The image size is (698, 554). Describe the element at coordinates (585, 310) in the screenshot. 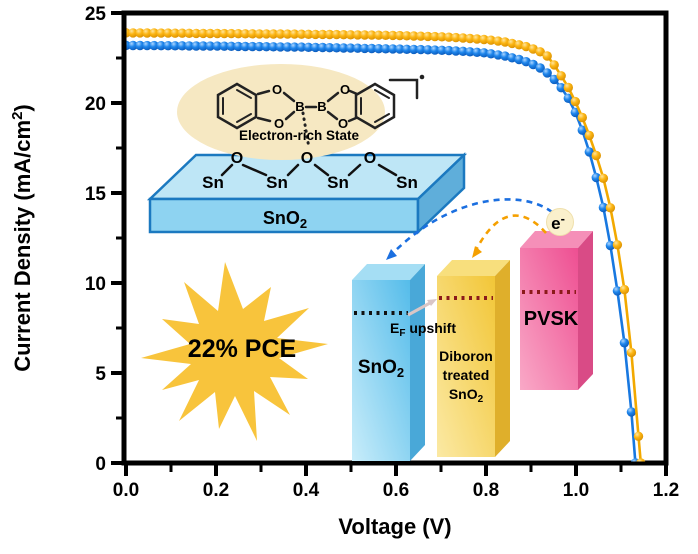

I see `pvsk-bar-side` at that location.